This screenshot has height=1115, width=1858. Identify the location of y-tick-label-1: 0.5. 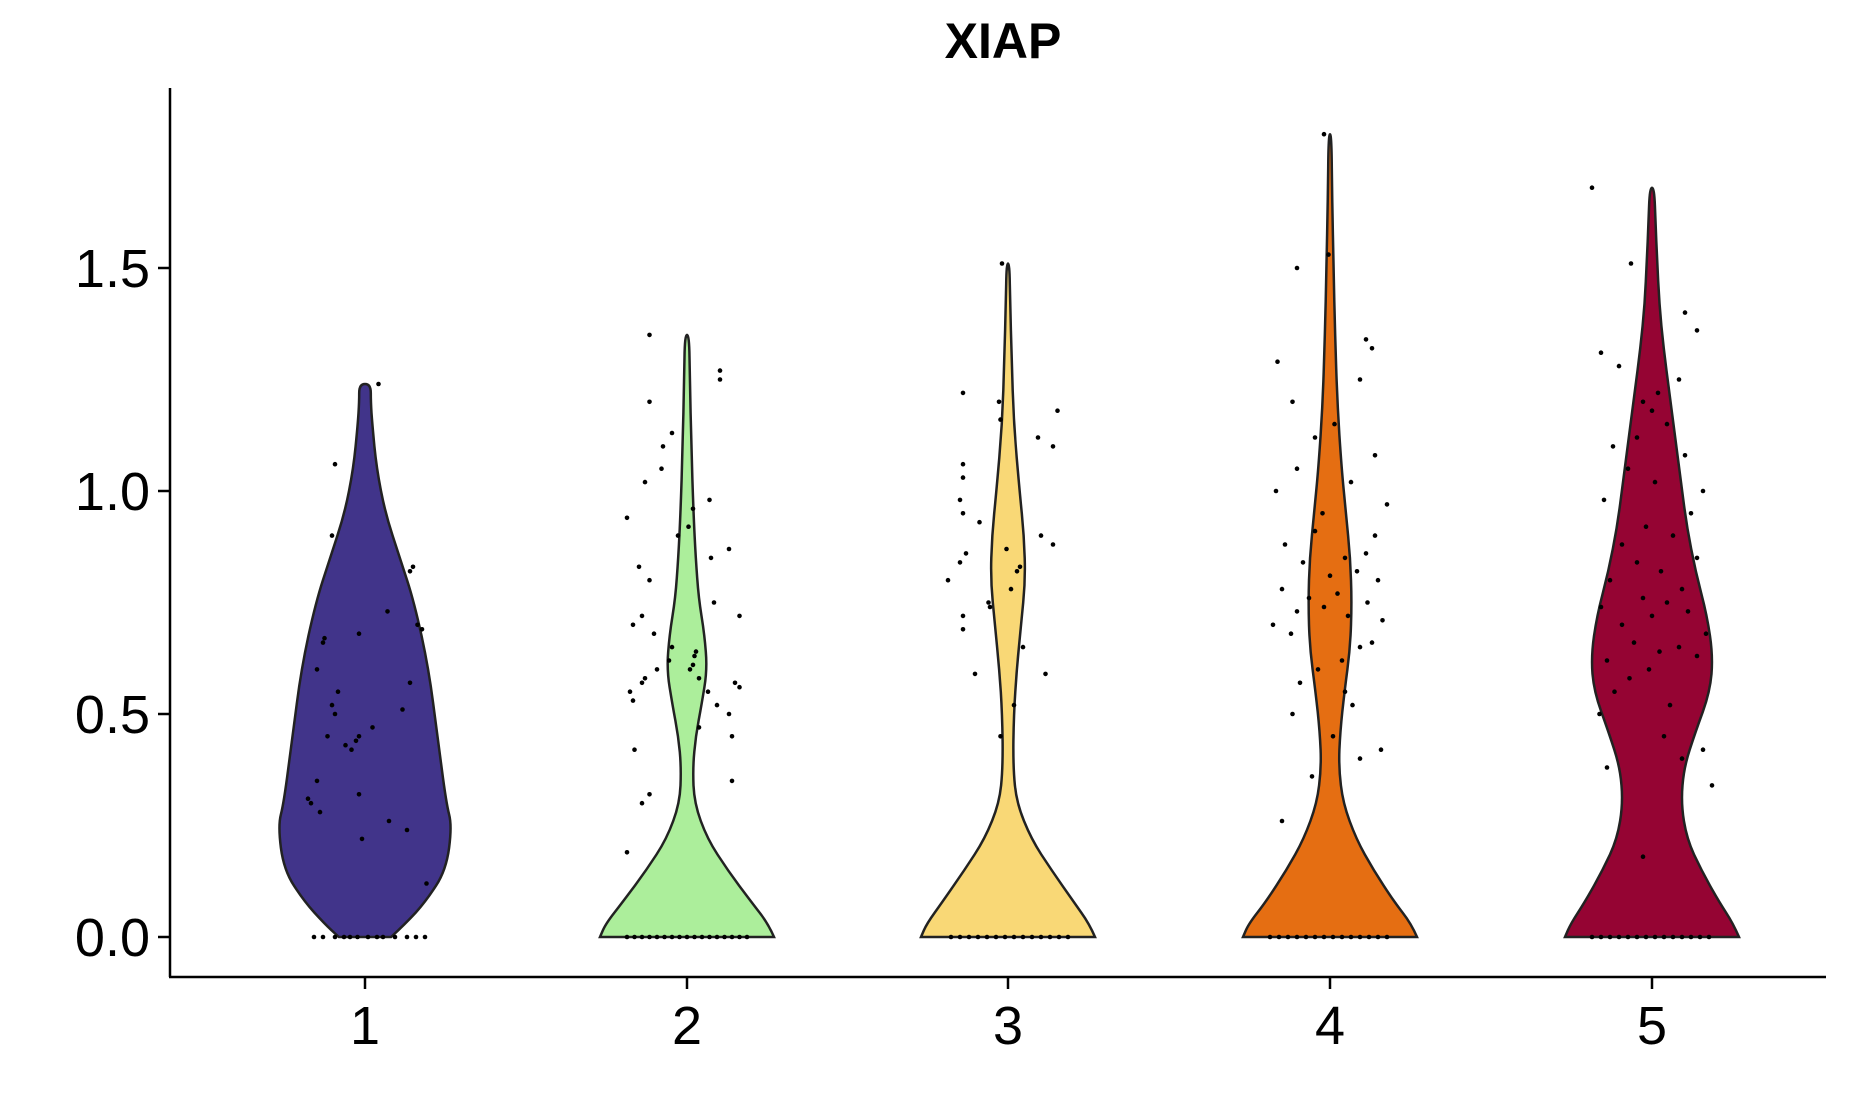
(112, 715).